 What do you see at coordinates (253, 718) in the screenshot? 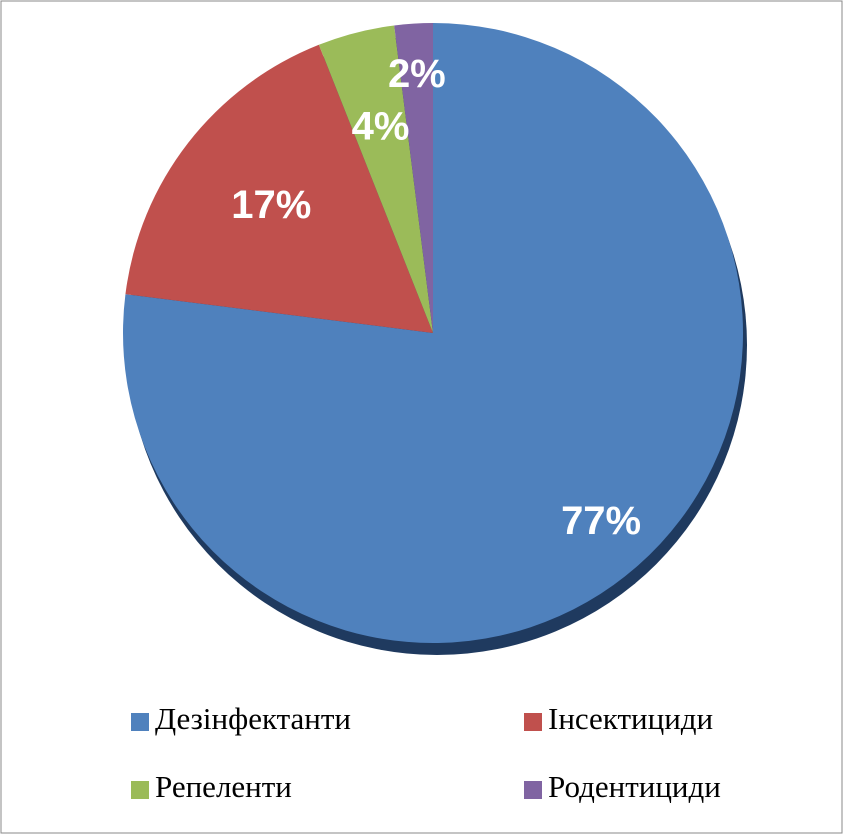
I see `legend-label: Дезінфектанти` at bounding box center [253, 718].